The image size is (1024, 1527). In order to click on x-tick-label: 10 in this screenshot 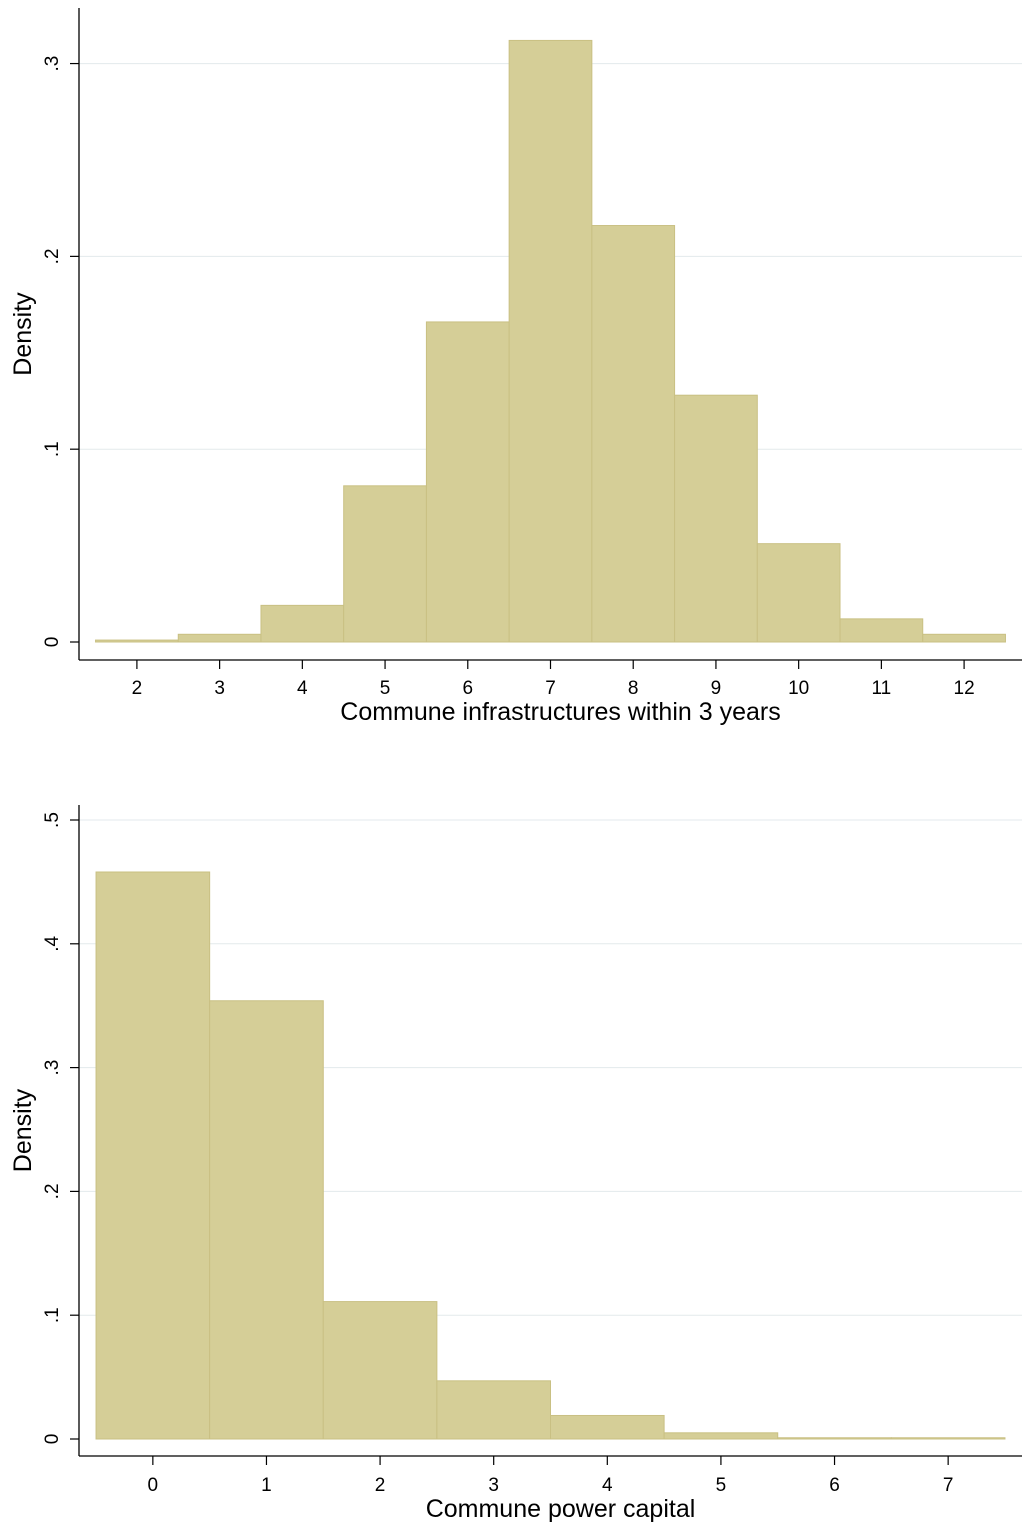, I will do `click(798, 688)`.